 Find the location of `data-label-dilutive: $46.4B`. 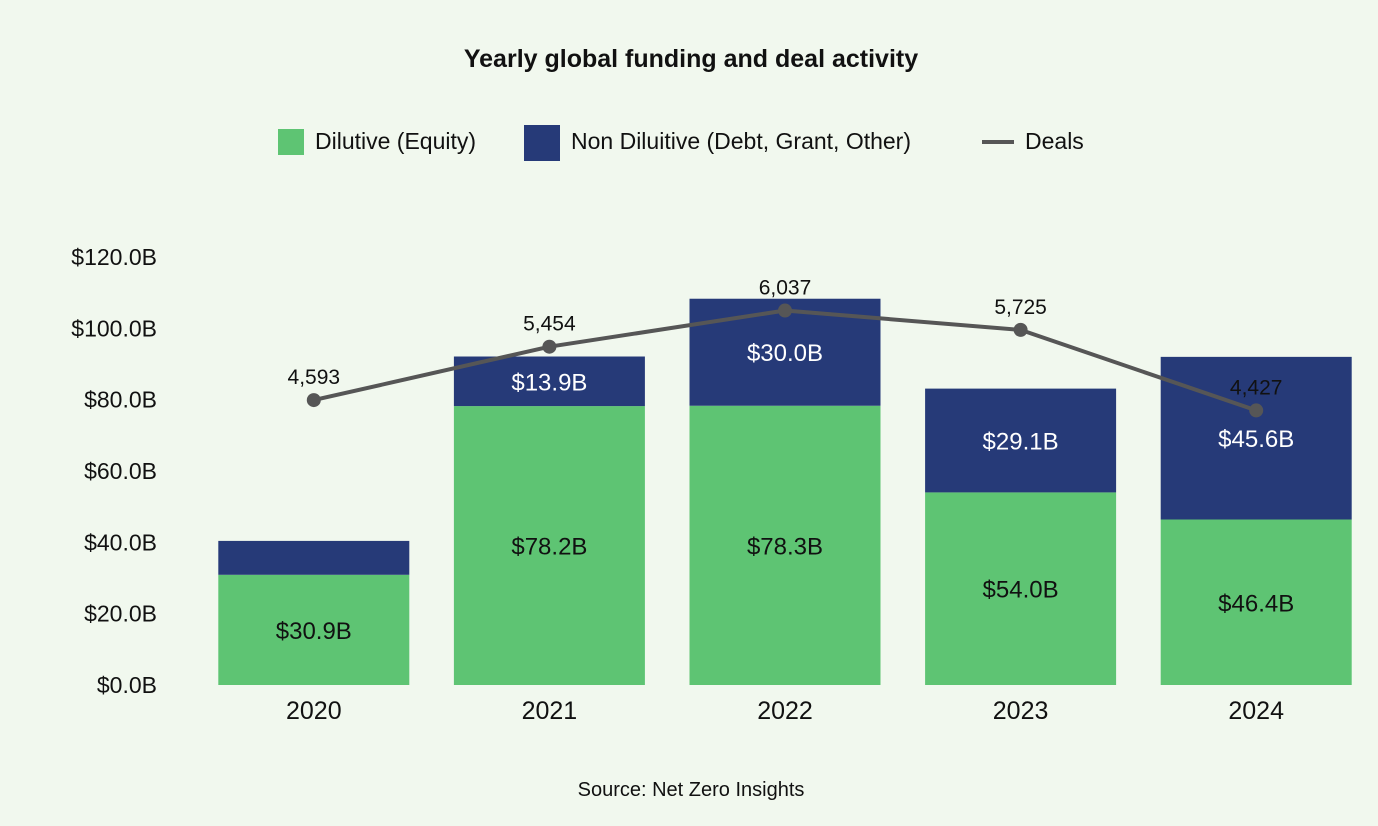

data-label-dilutive: $46.4B is located at coordinates (1256, 603).